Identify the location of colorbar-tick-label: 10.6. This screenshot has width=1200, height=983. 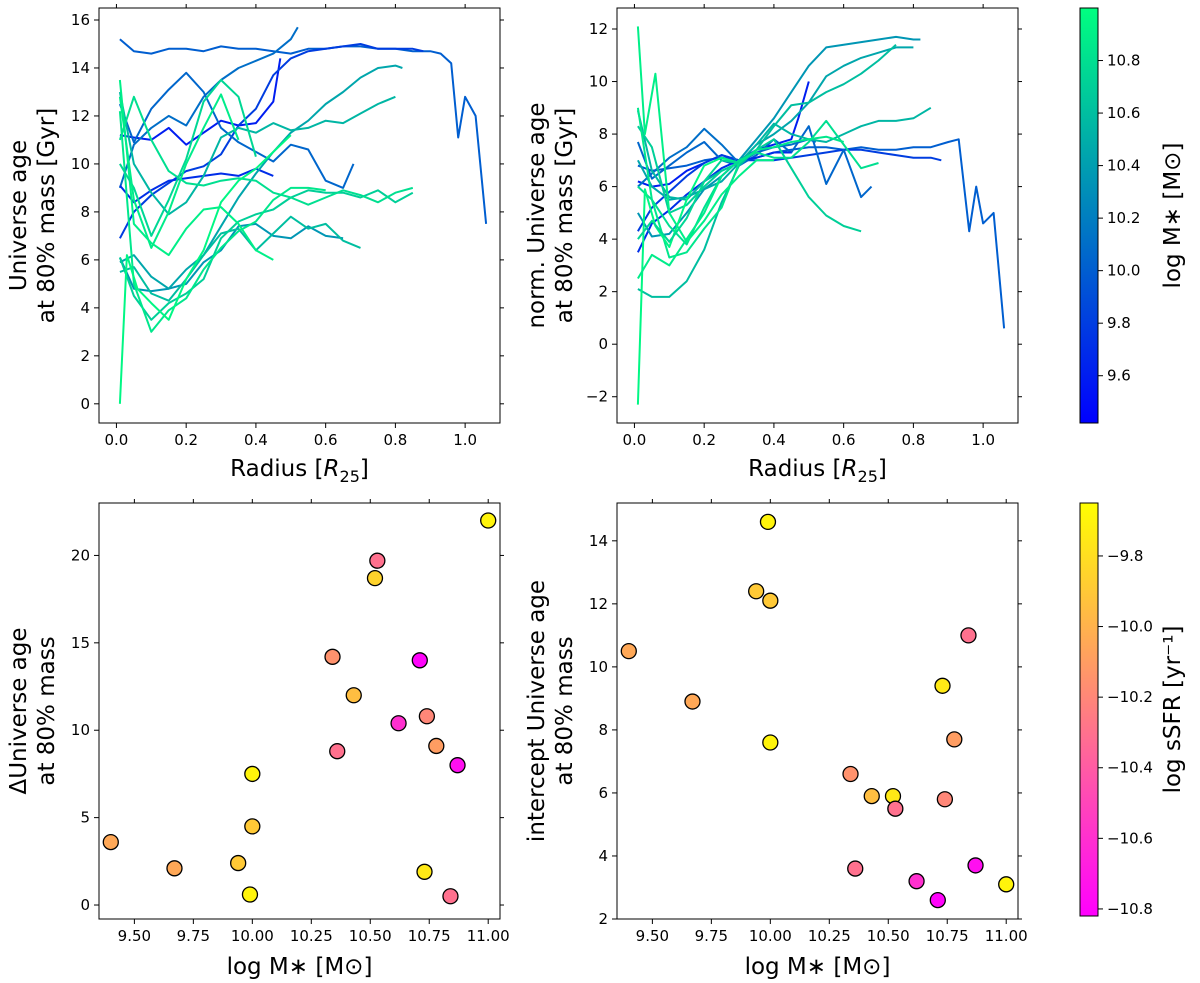
(1123, 113).